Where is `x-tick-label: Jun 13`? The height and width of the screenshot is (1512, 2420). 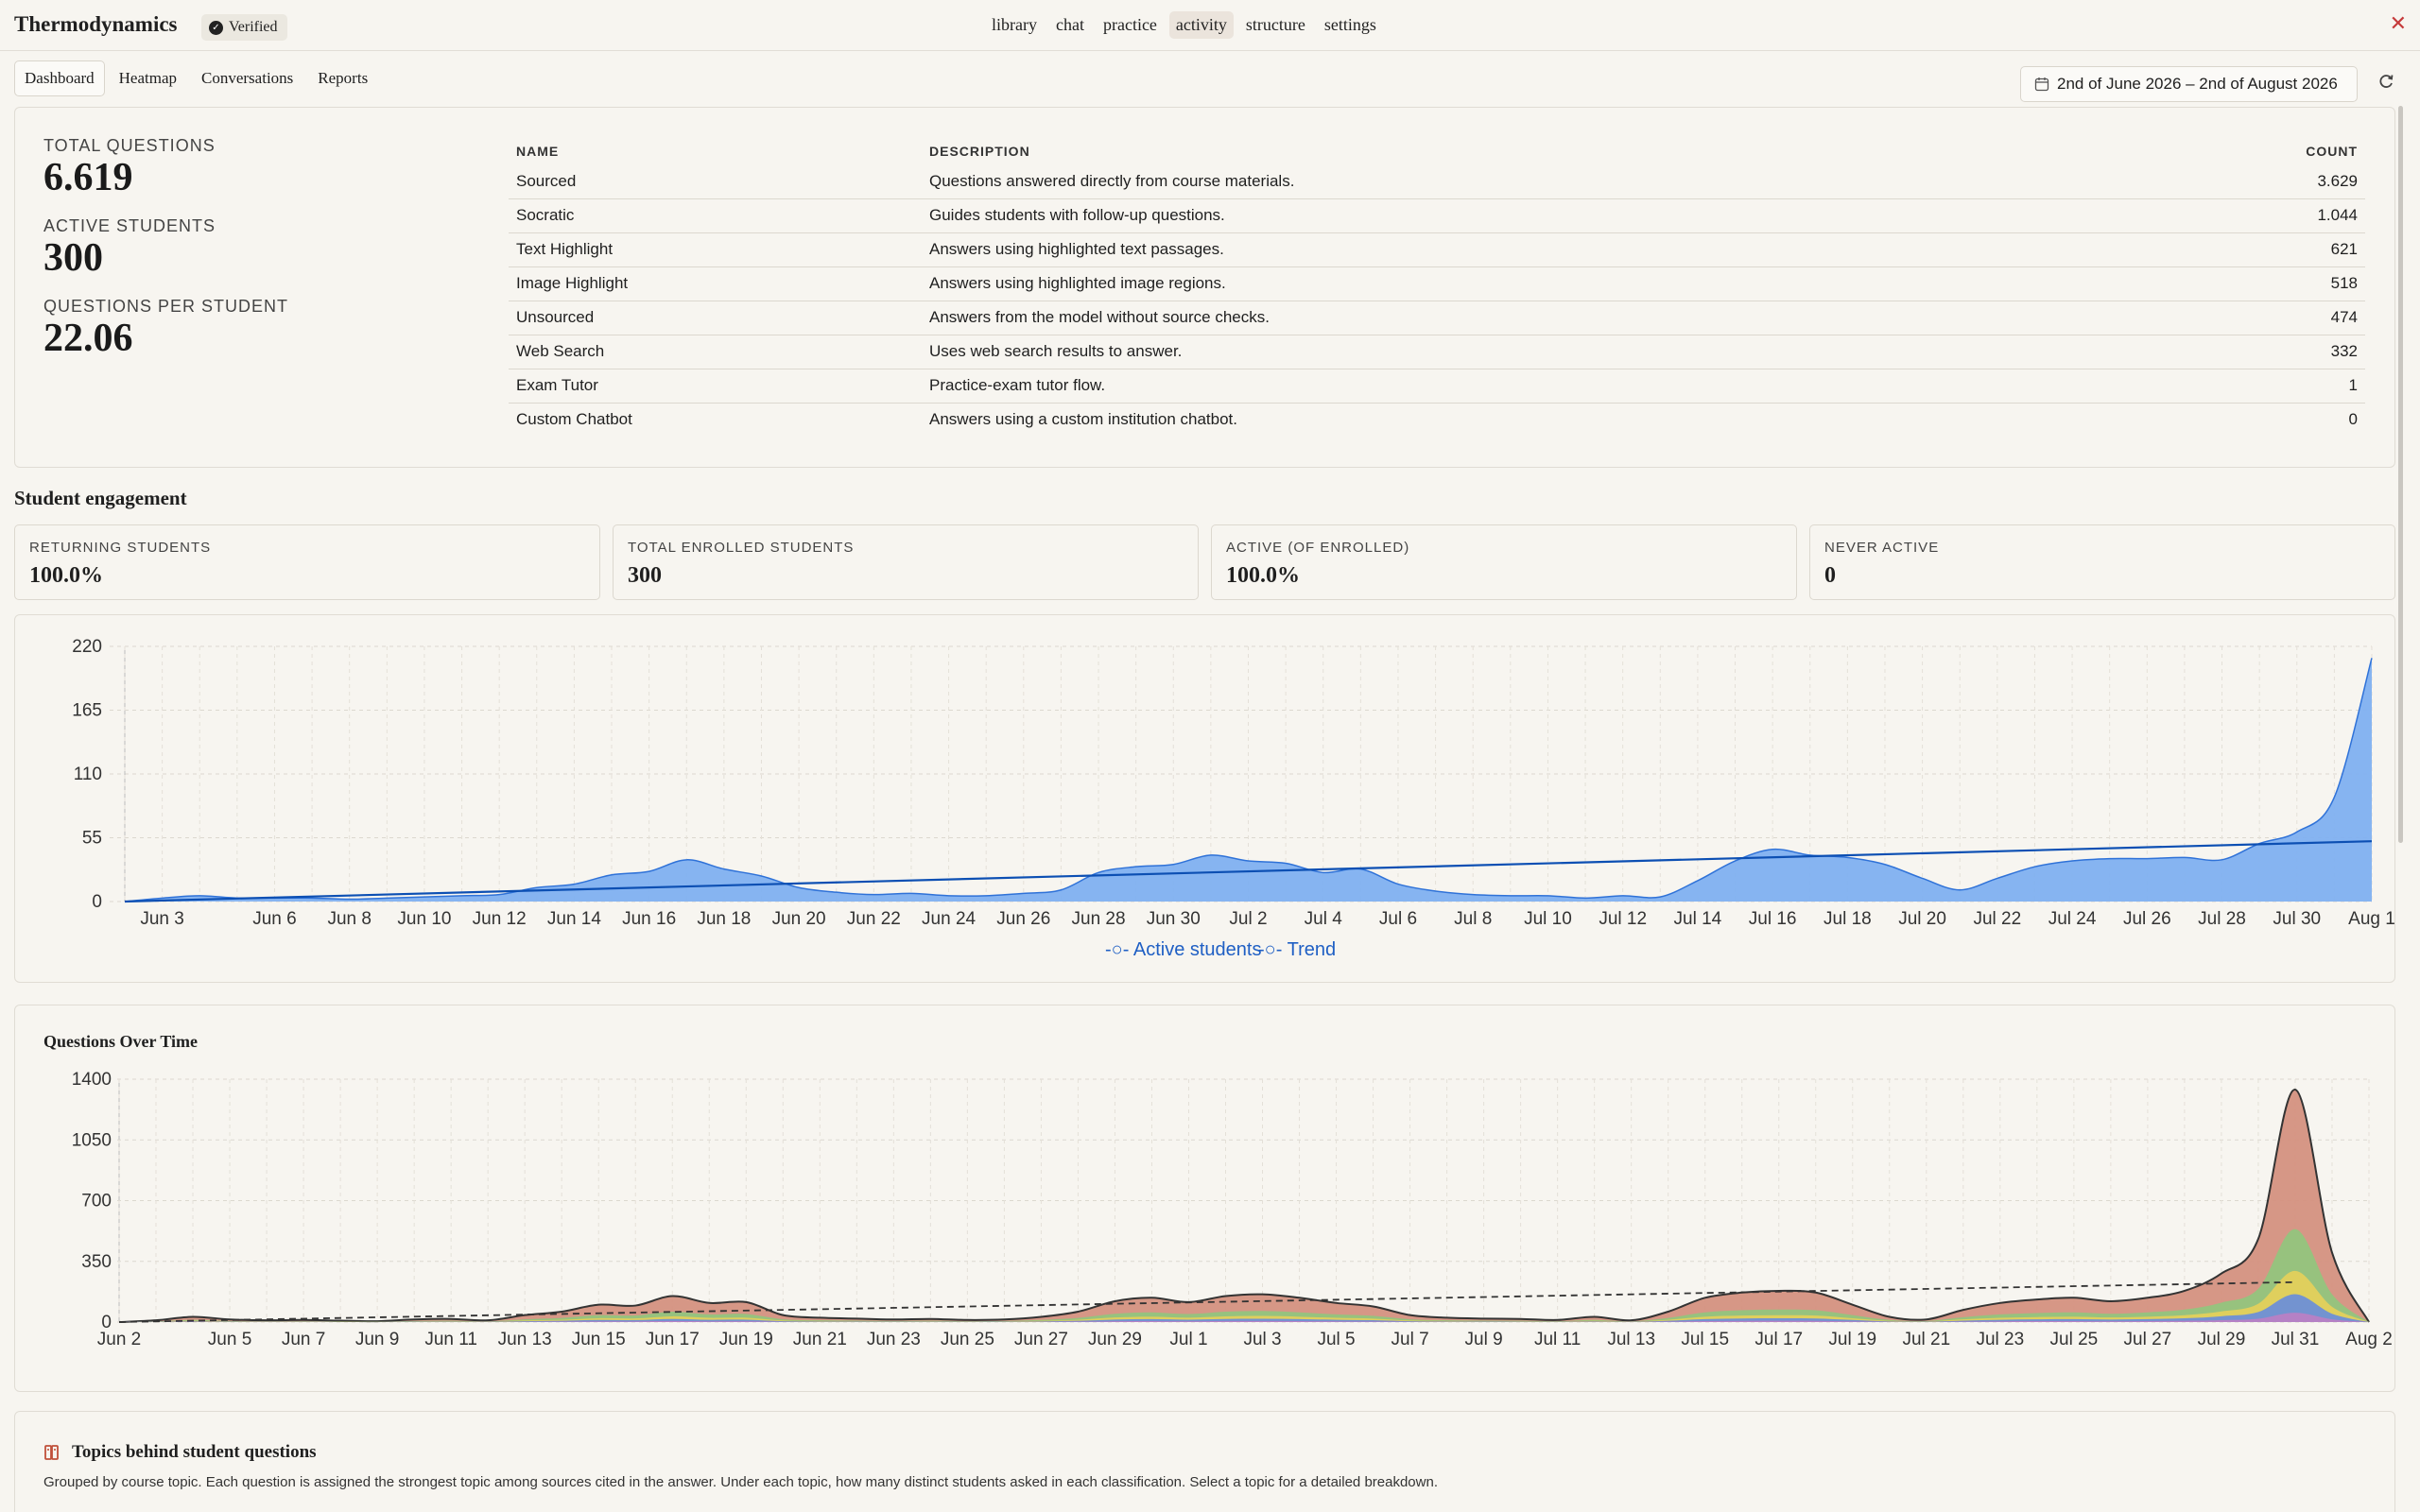
x-tick-label: Jun 13 is located at coordinates (525, 1339).